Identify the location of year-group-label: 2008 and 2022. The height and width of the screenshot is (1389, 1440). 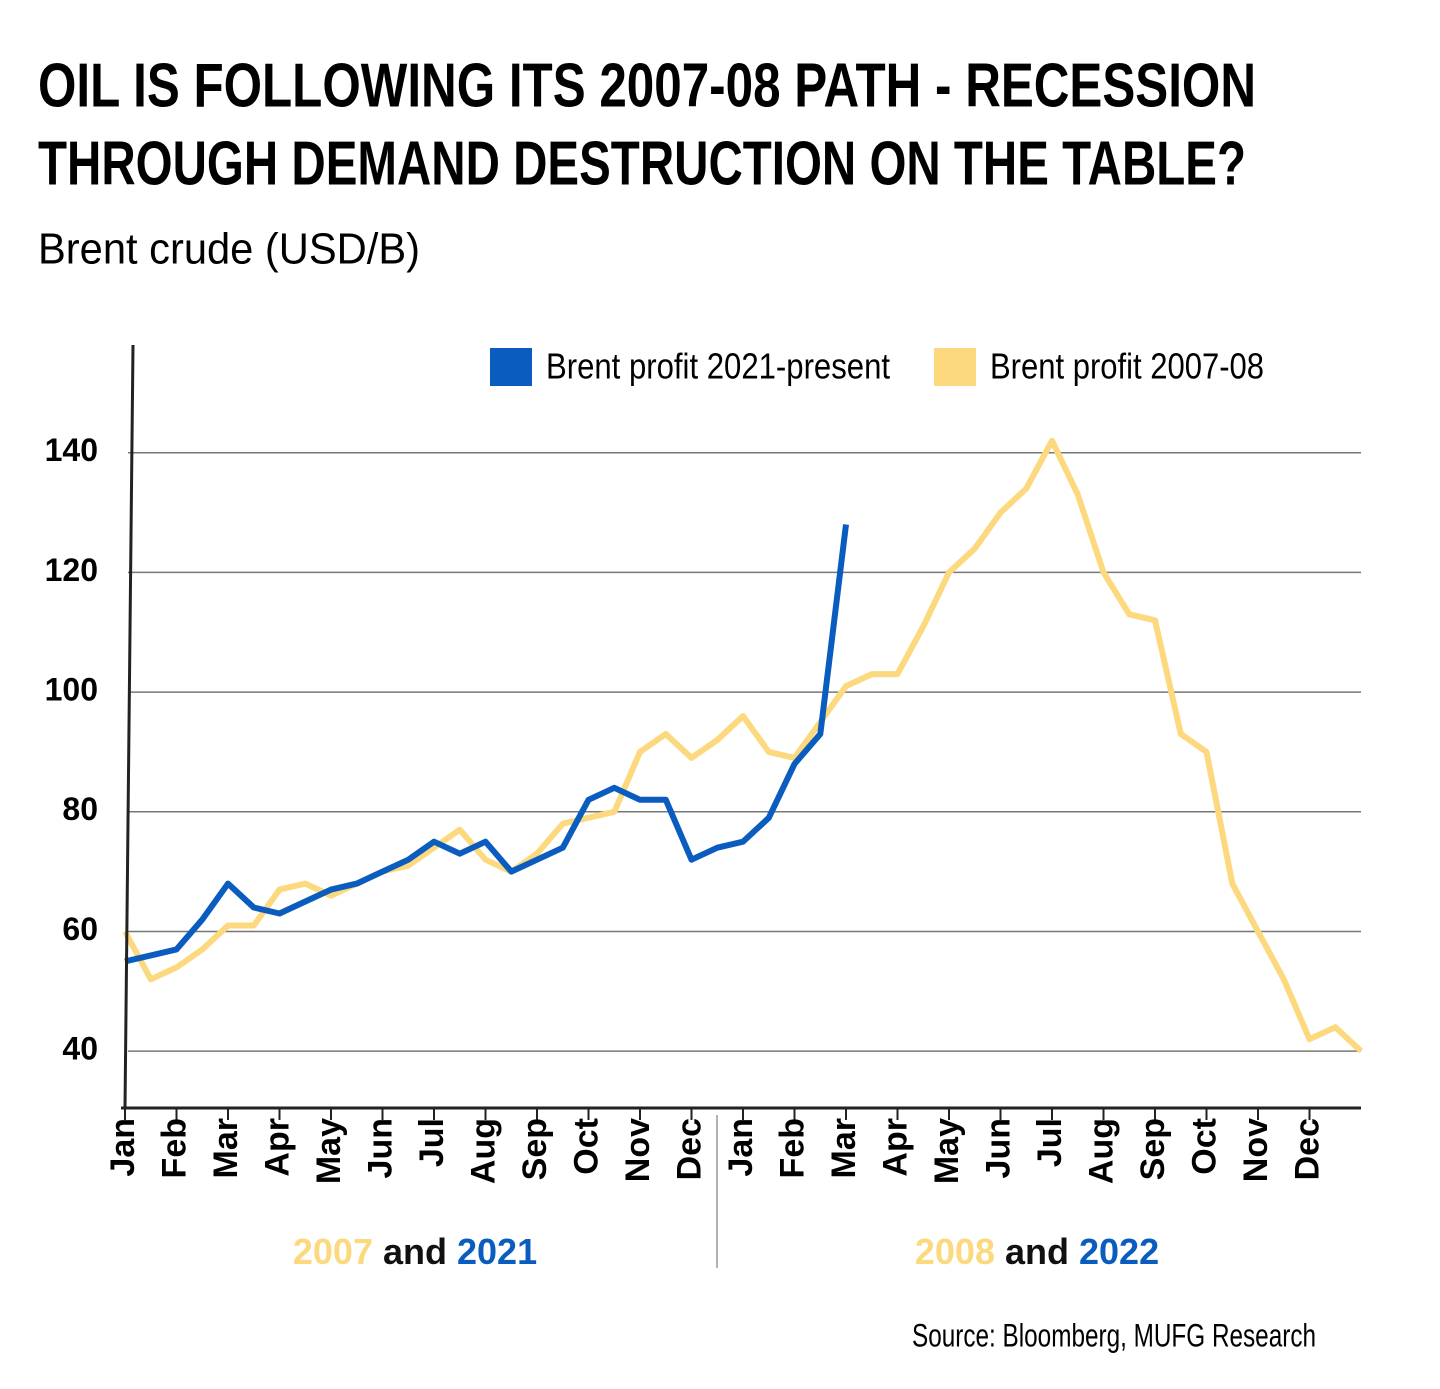
(1037, 1251).